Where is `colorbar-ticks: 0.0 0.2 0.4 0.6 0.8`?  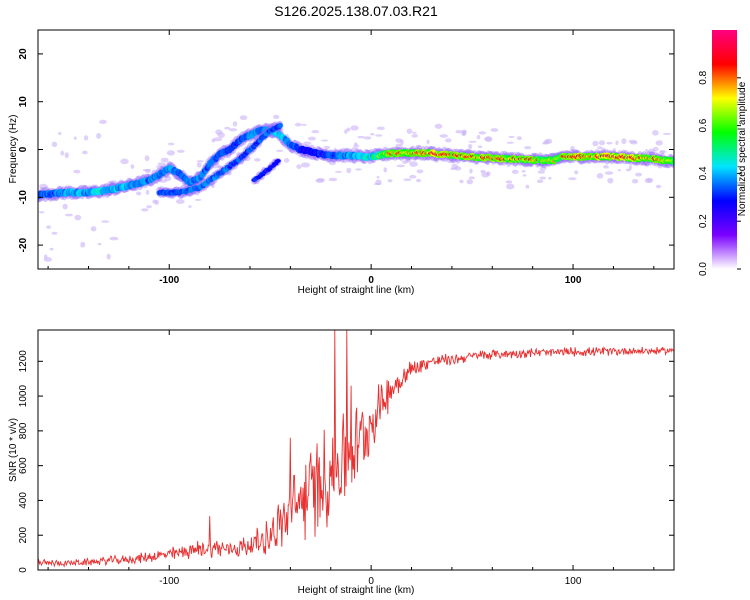 colorbar-ticks: 0.0 0.2 0.4 0.6 0.8 is located at coordinates (719, 173).